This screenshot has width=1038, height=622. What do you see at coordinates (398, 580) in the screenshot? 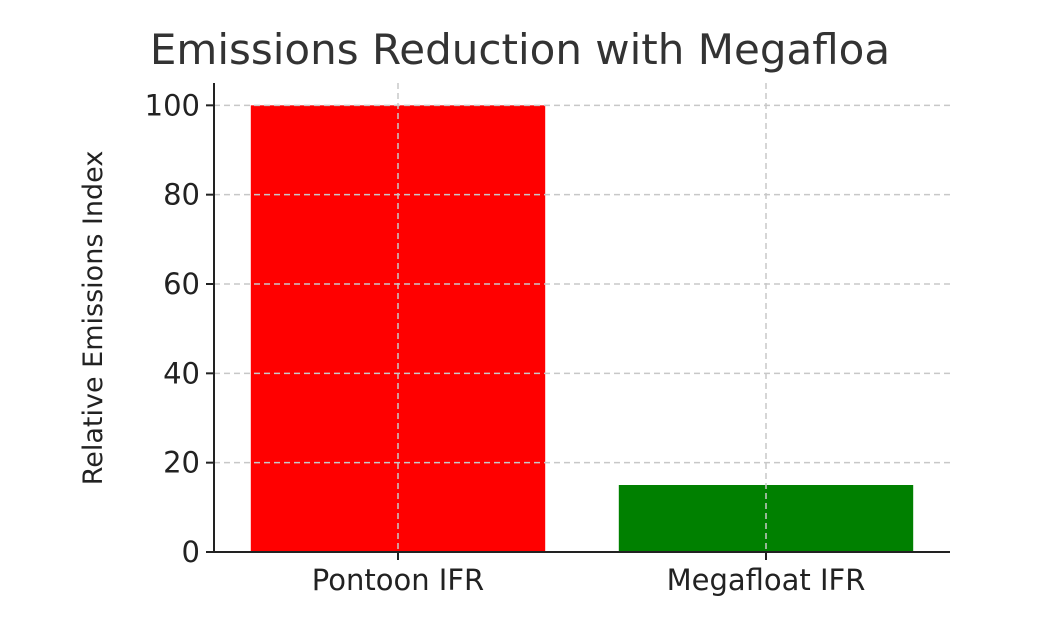
I see `x-tick-label: Pontoon IFR` at bounding box center [398, 580].